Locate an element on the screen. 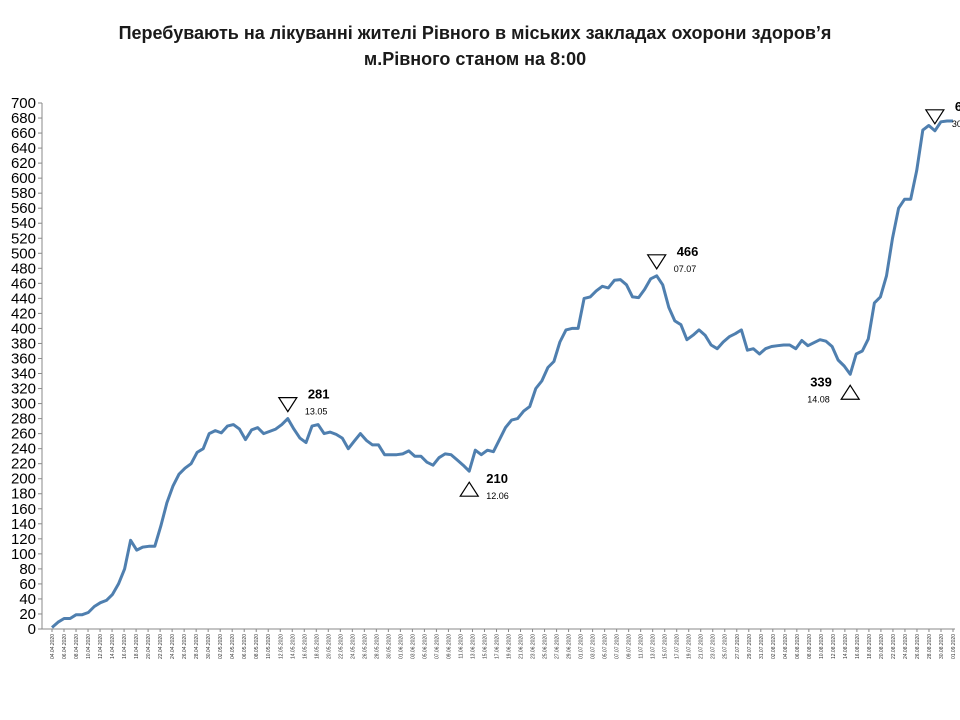 This screenshot has height=720, width=960. x-tick-label: 14.05.2020 is located at coordinates (293, 646).